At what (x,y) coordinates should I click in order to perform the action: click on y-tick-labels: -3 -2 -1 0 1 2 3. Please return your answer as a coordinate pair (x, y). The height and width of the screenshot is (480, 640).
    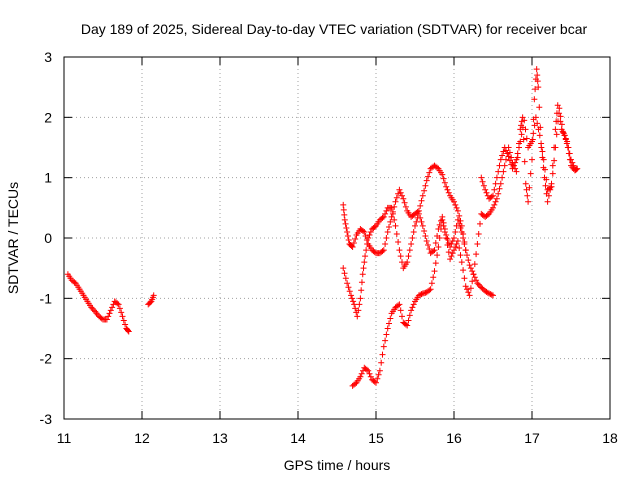
    Looking at the image, I should click on (46, 238).